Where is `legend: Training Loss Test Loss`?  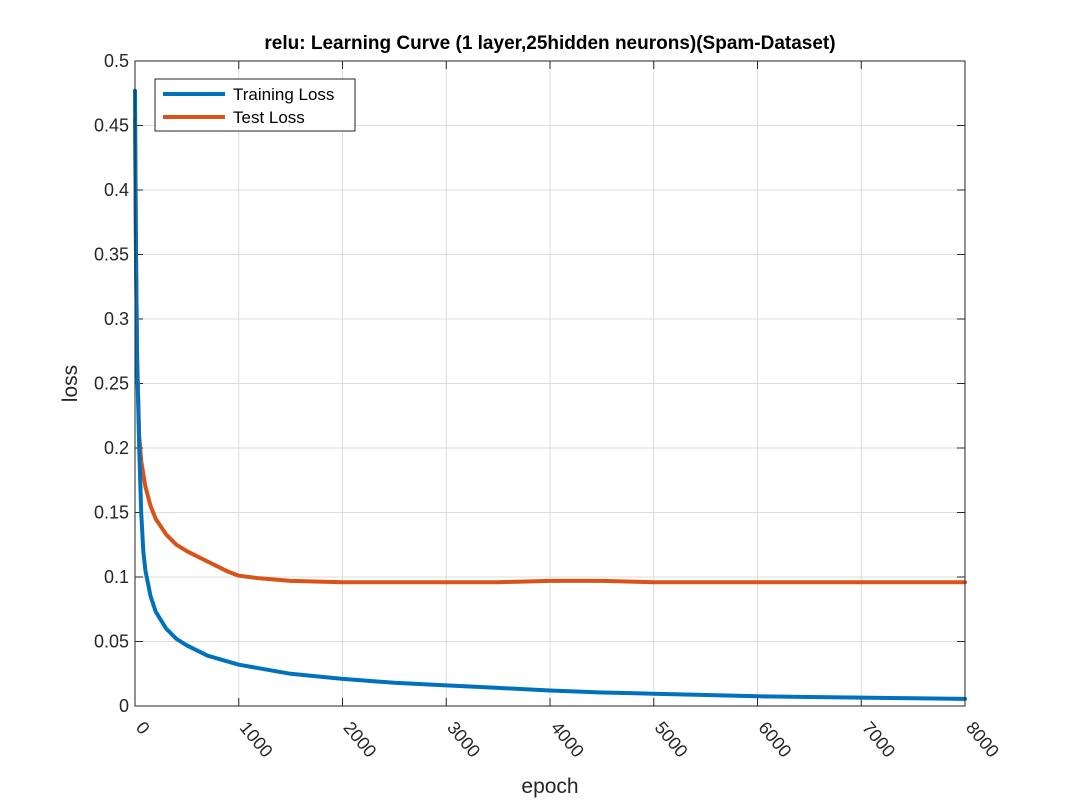 legend: Training Loss Test Loss is located at coordinates (255, 105).